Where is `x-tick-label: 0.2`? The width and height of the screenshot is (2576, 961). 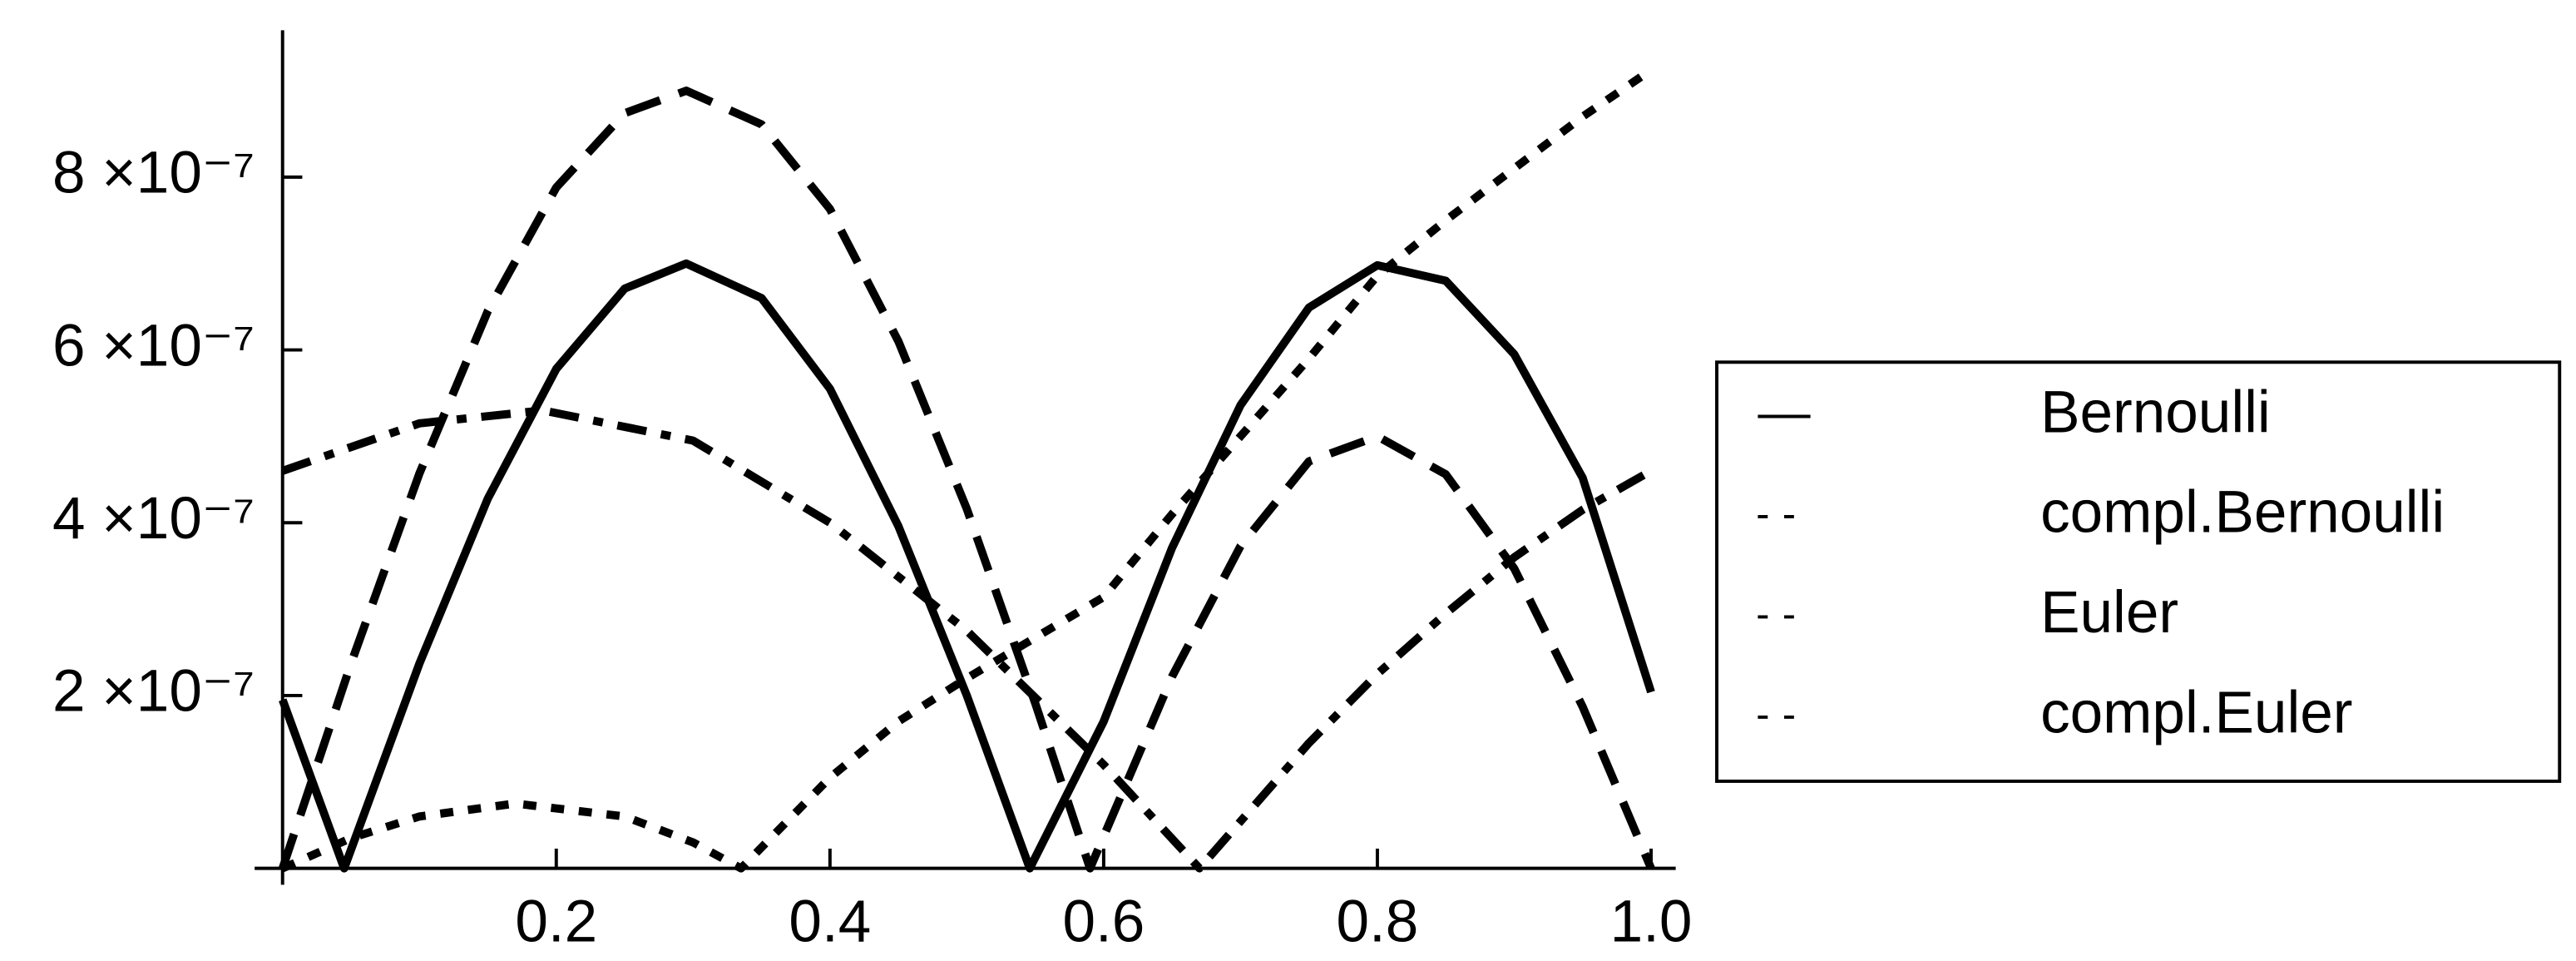 x-tick-label: 0.2 is located at coordinates (556, 922).